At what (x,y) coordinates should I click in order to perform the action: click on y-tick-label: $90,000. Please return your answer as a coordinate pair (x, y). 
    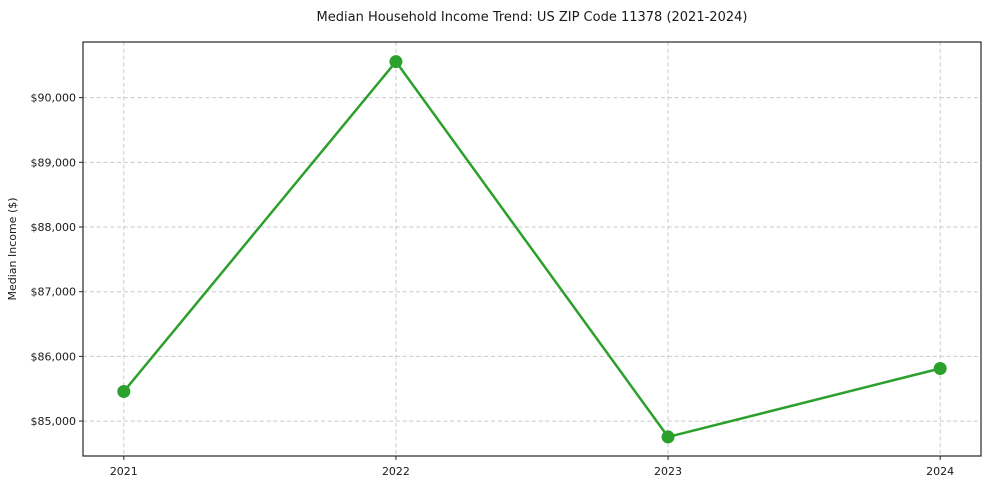
    Looking at the image, I should click on (54, 98).